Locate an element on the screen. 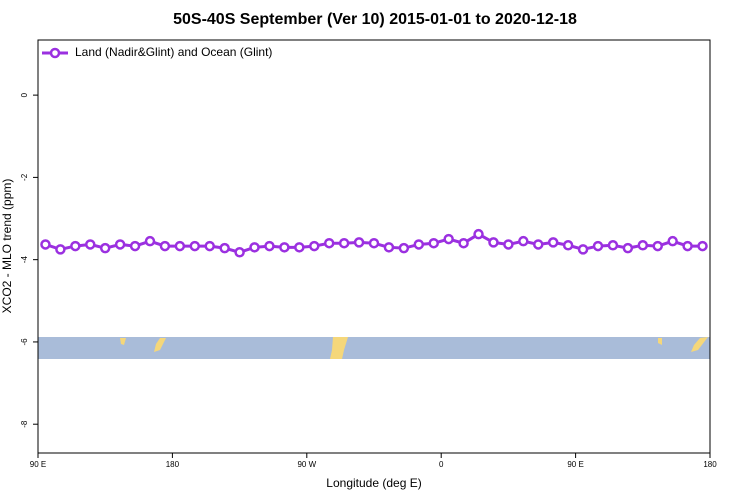  x-tick-label: 90 W is located at coordinates (306, 464).